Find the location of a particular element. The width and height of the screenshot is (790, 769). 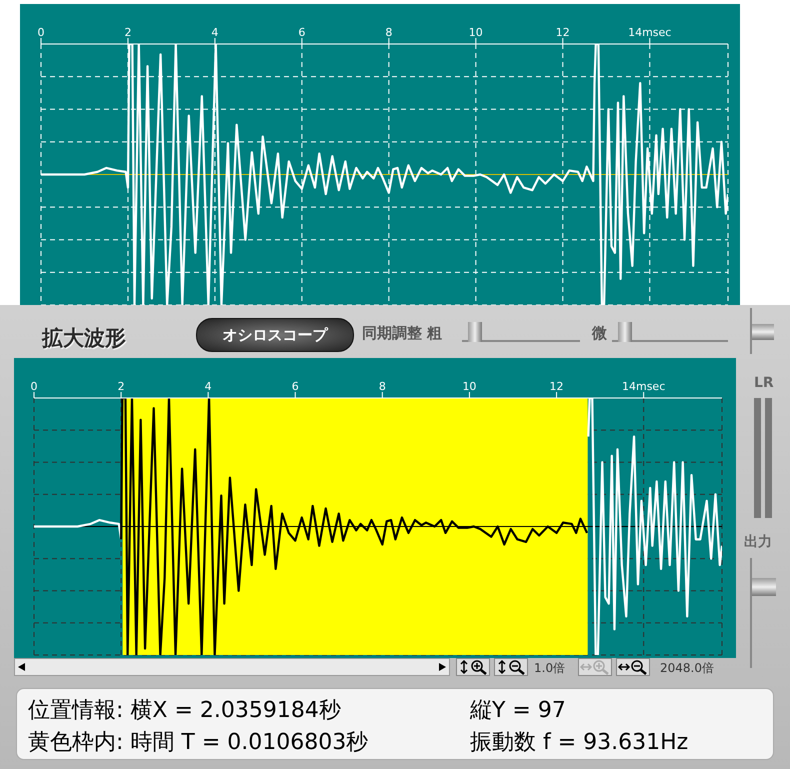

chart-title: 拡大波形 is located at coordinates (84, 338).